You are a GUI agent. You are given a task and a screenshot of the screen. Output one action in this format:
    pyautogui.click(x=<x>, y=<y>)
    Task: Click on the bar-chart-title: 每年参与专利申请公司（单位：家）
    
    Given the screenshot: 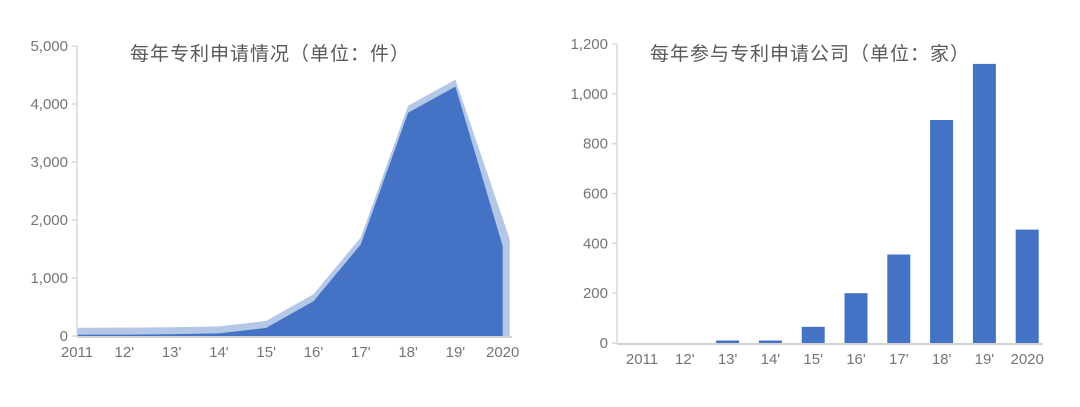 What is the action you would take?
    pyautogui.click(x=809, y=54)
    